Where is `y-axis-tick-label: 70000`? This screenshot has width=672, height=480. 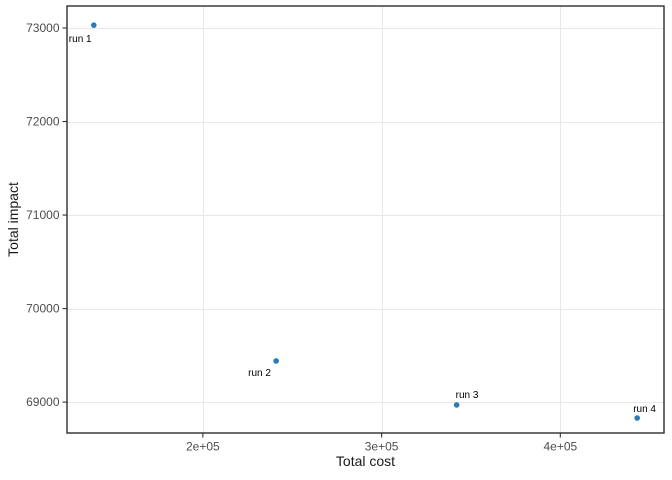
y-axis-tick-label: 70000 is located at coordinates (43, 309).